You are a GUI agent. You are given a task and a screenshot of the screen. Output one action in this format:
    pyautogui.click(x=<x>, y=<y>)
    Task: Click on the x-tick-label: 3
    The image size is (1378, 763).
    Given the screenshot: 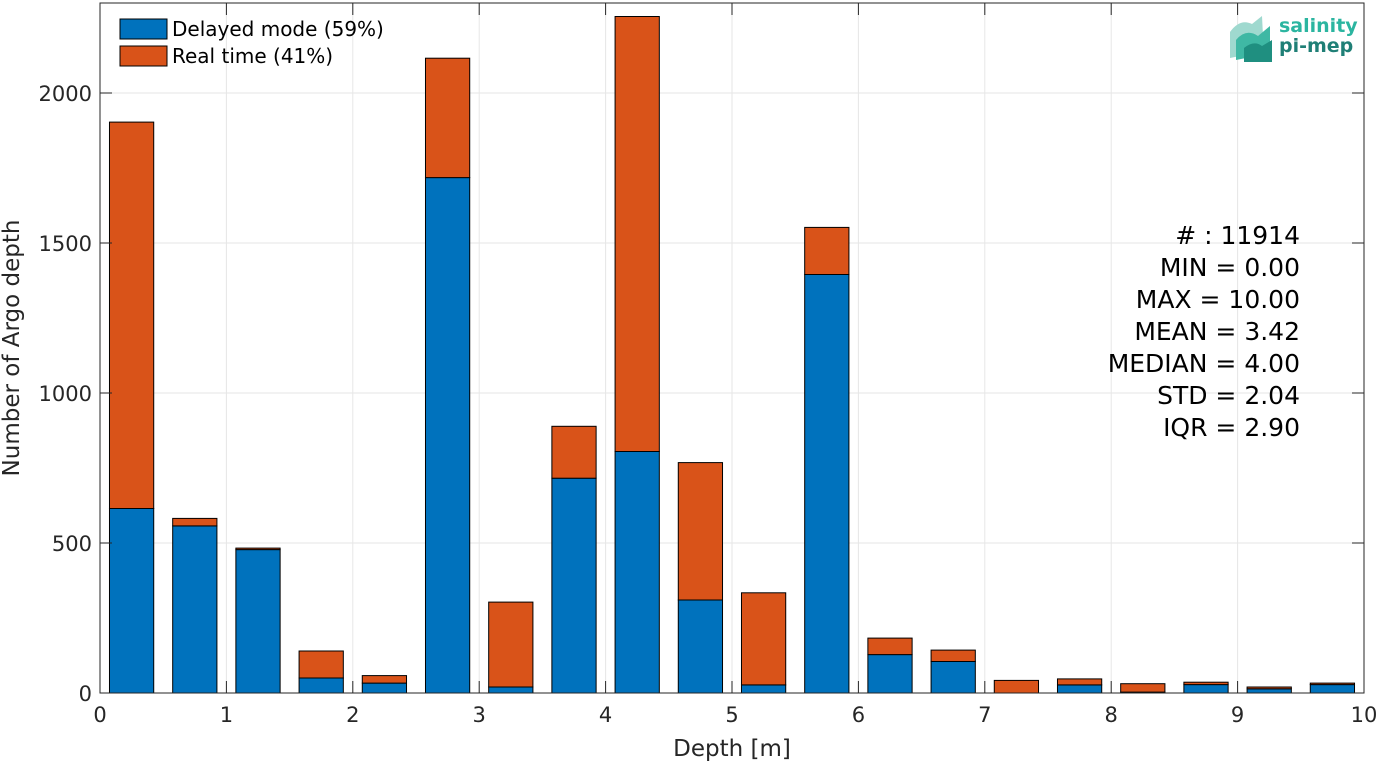 What is the action you would take?
    pyautogui.click(x=479, y=715)
    